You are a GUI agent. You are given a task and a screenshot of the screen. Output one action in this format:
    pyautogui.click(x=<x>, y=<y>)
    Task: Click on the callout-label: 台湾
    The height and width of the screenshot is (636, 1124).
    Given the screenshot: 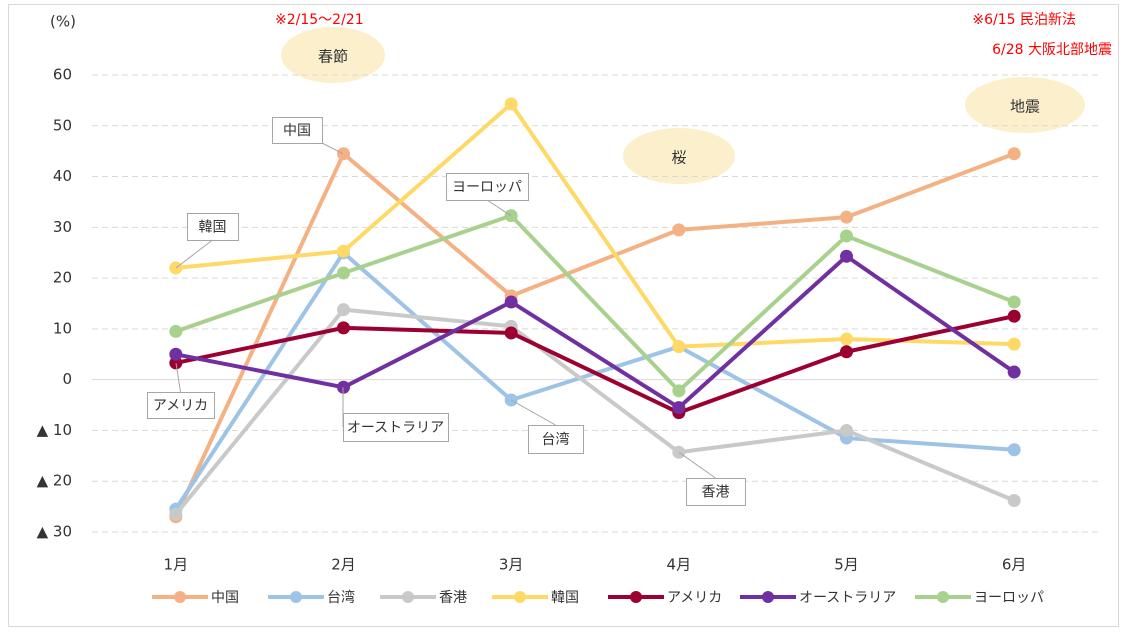 What is the action you would take?
    pyautogui.click(x=556, y=439)
    